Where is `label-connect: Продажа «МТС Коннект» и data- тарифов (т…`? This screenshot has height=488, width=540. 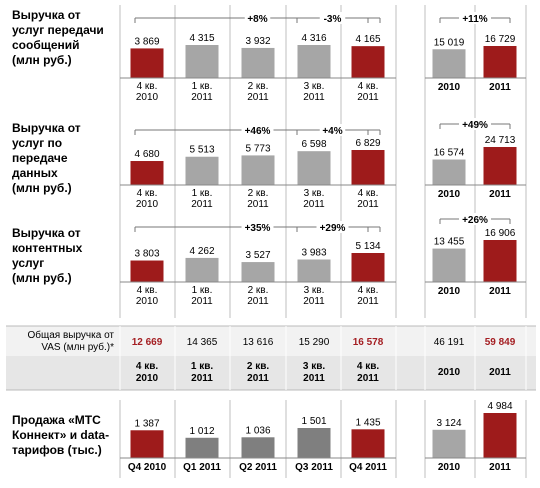
label-connect: Продажа «МТС Коннект» и data- тарифов (т… is located at coordinates (60, 435).